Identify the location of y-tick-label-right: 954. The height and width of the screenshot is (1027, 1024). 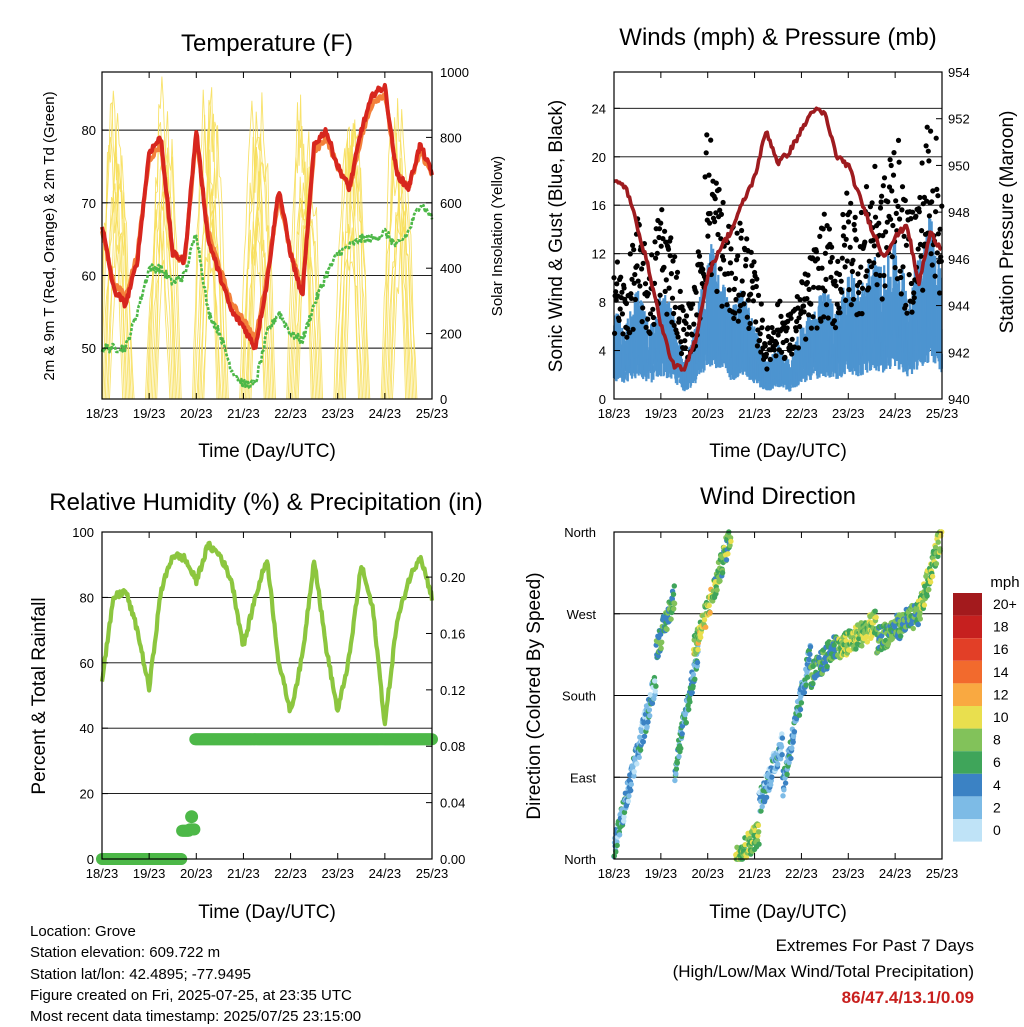
(959, 72).